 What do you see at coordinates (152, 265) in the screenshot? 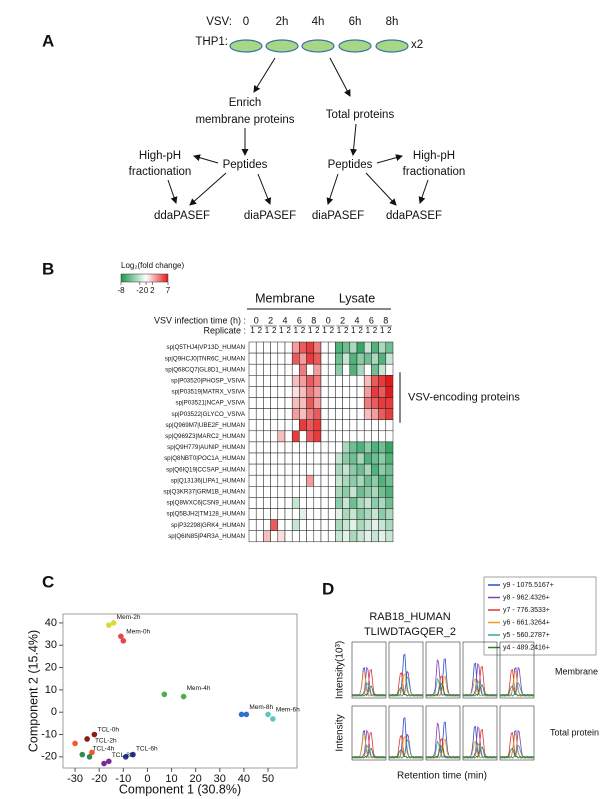
I see `colorbar-title: Log₂(fold change)` at bounding box center [152, 265].